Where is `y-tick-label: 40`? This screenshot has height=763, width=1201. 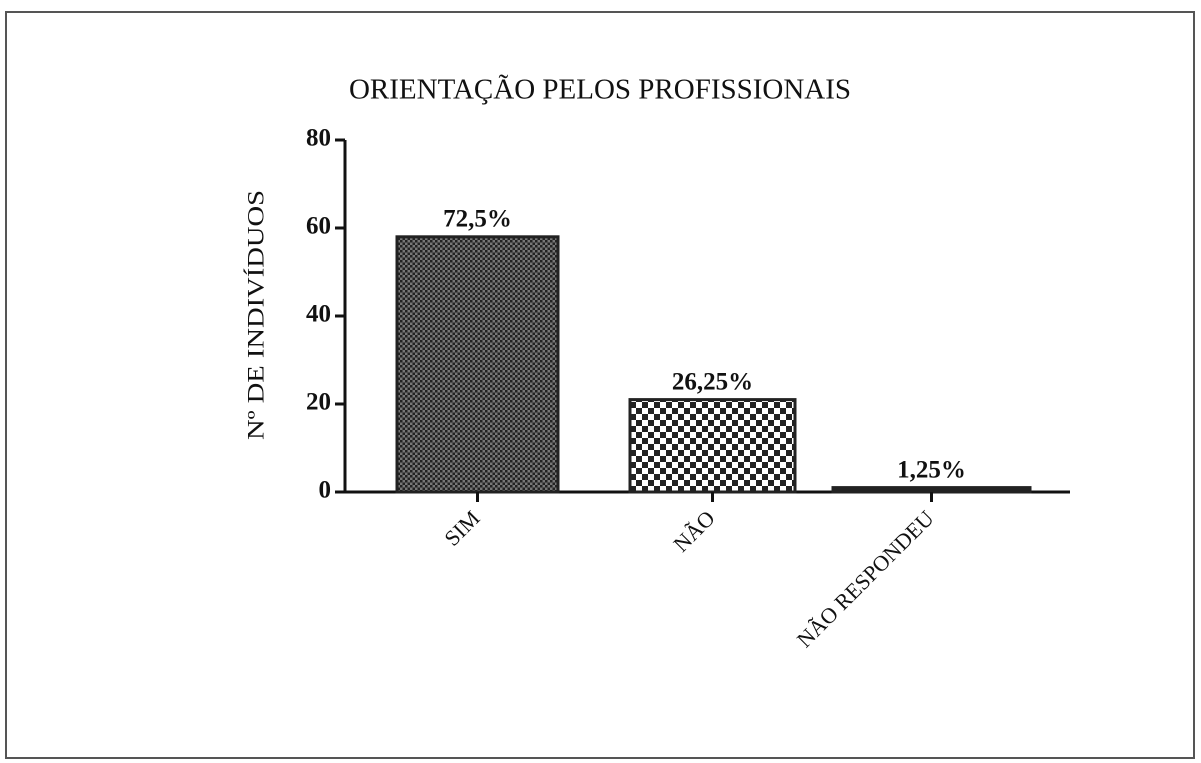 y-tick-label: 40 is located at coordinates (318, 314).